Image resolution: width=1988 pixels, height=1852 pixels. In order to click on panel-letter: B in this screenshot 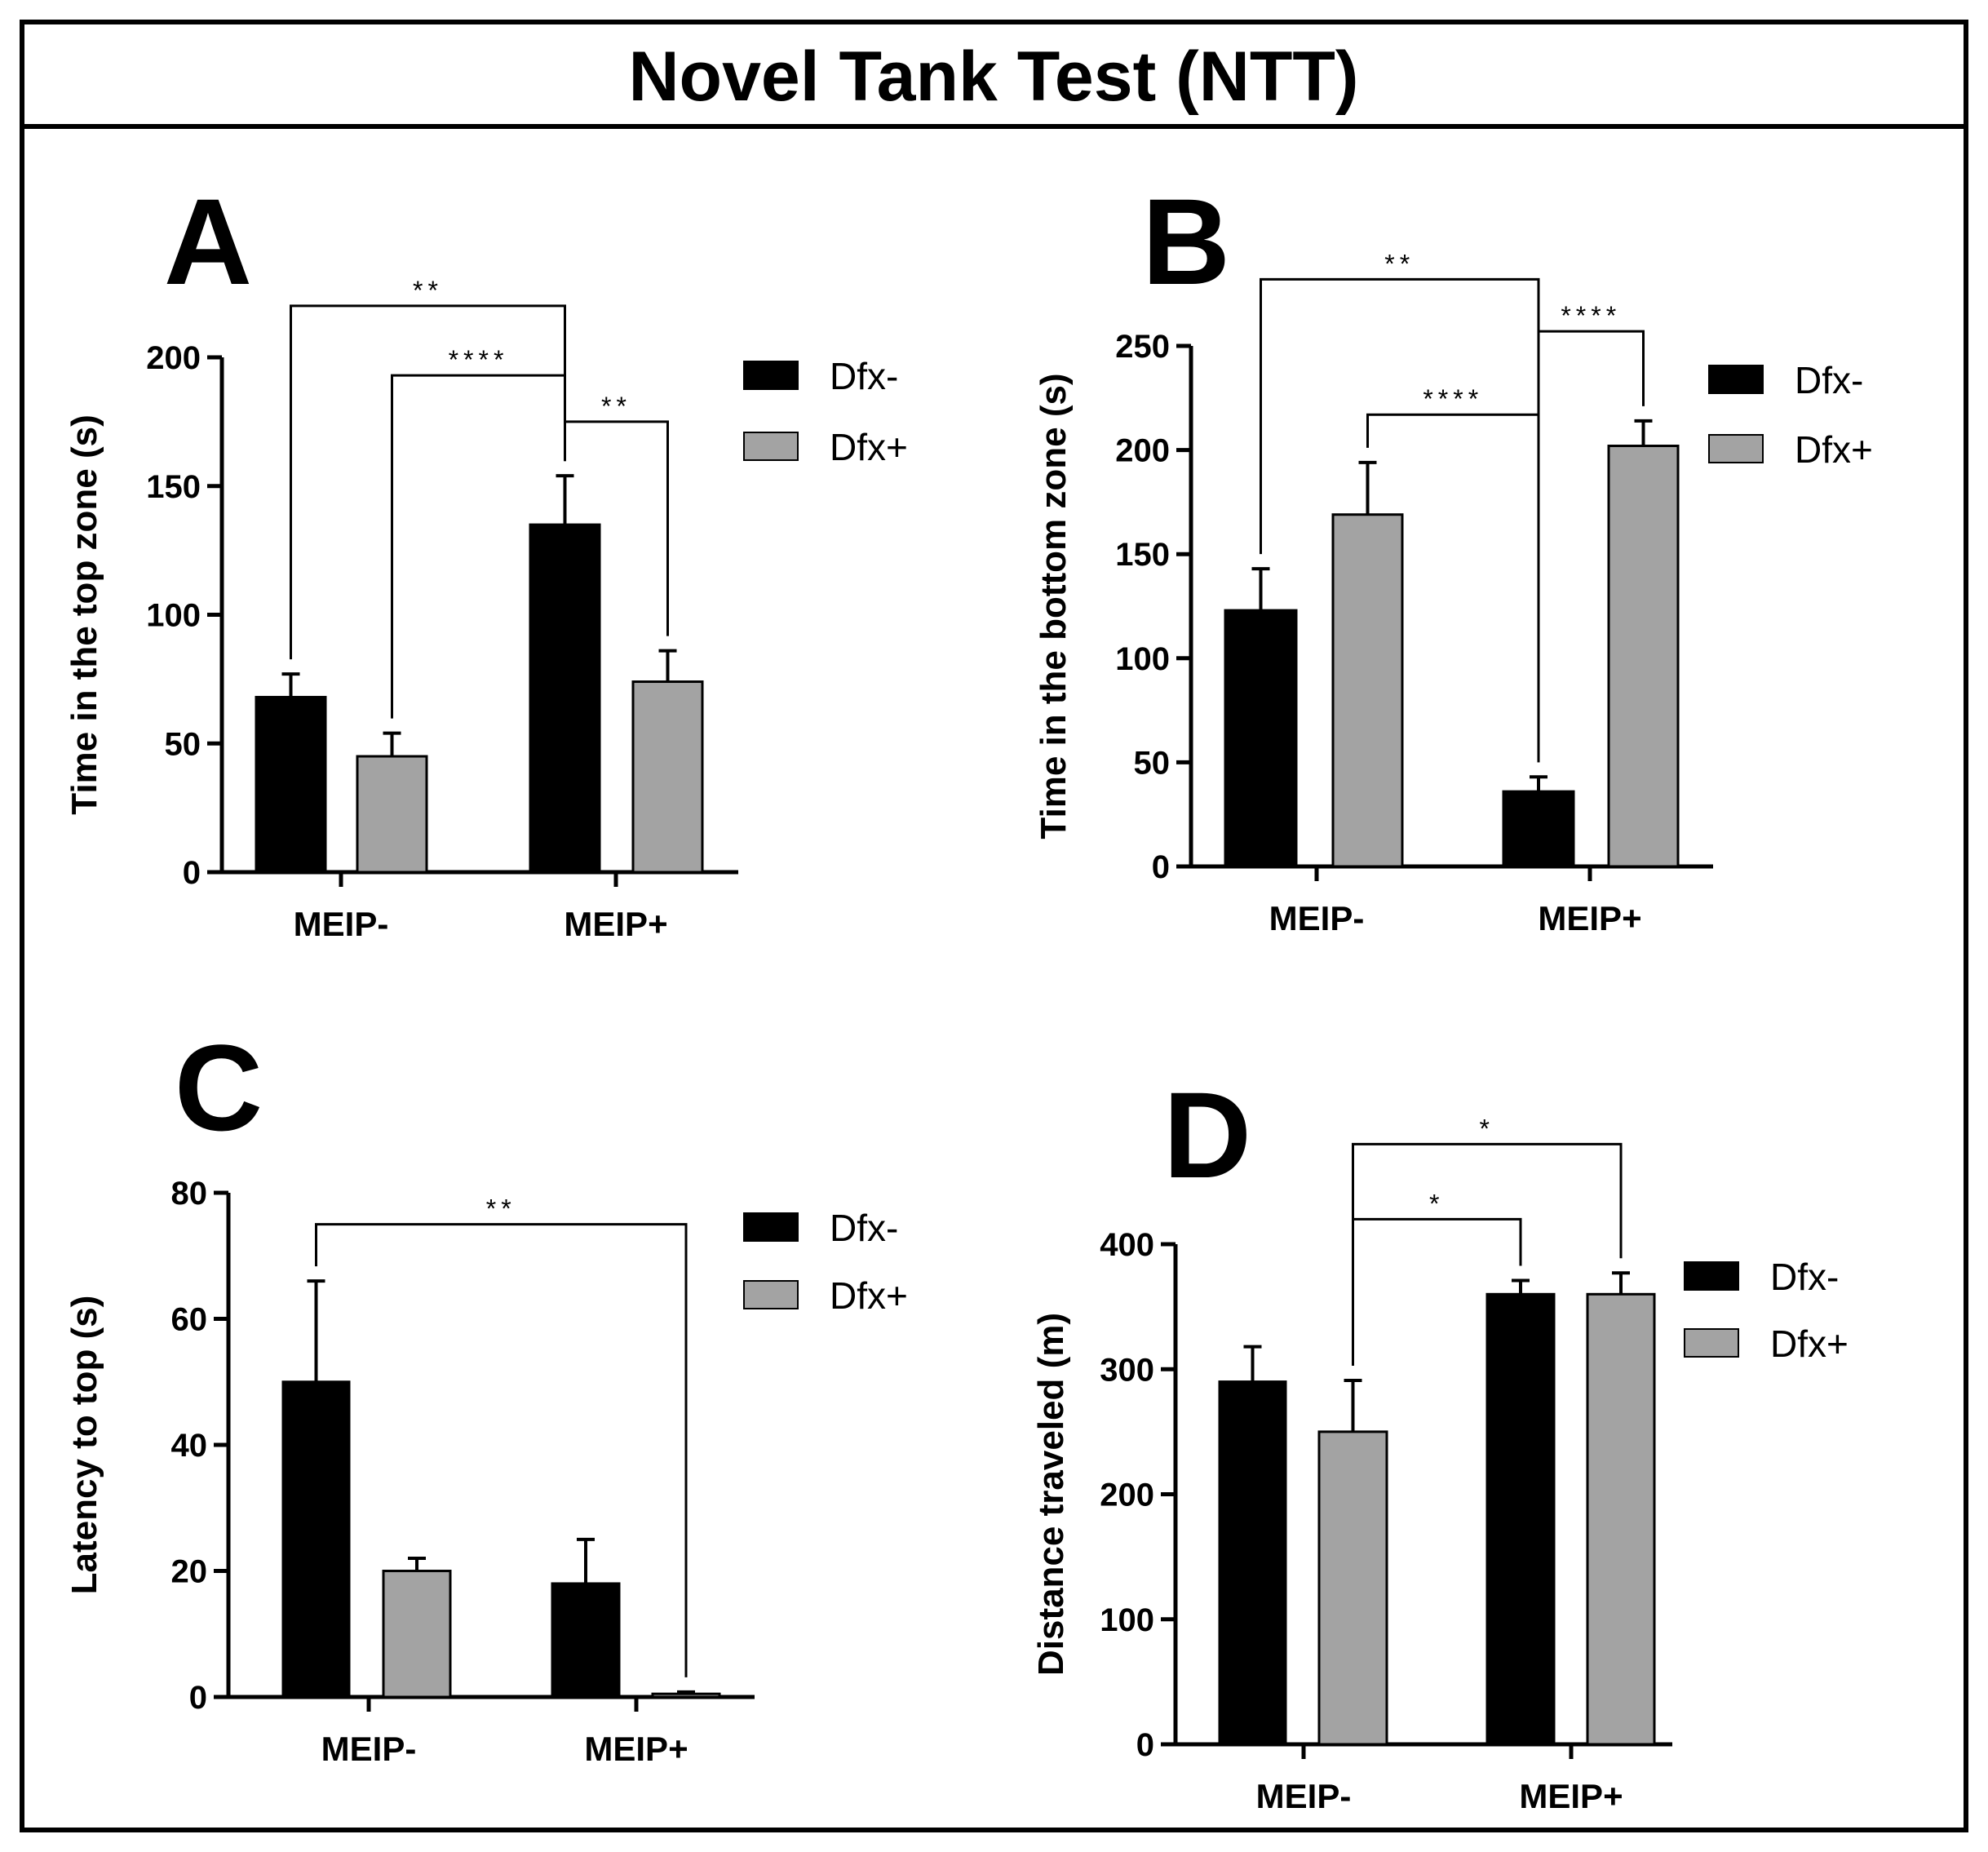, I will do `click(1186, 242)`.